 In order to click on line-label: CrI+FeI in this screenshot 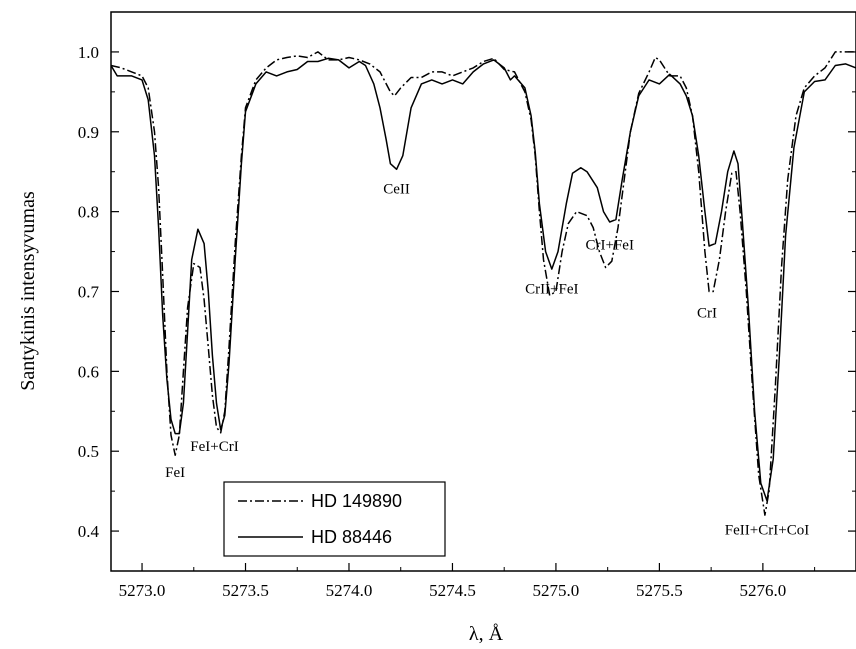, I will do `click(610, 246)`.